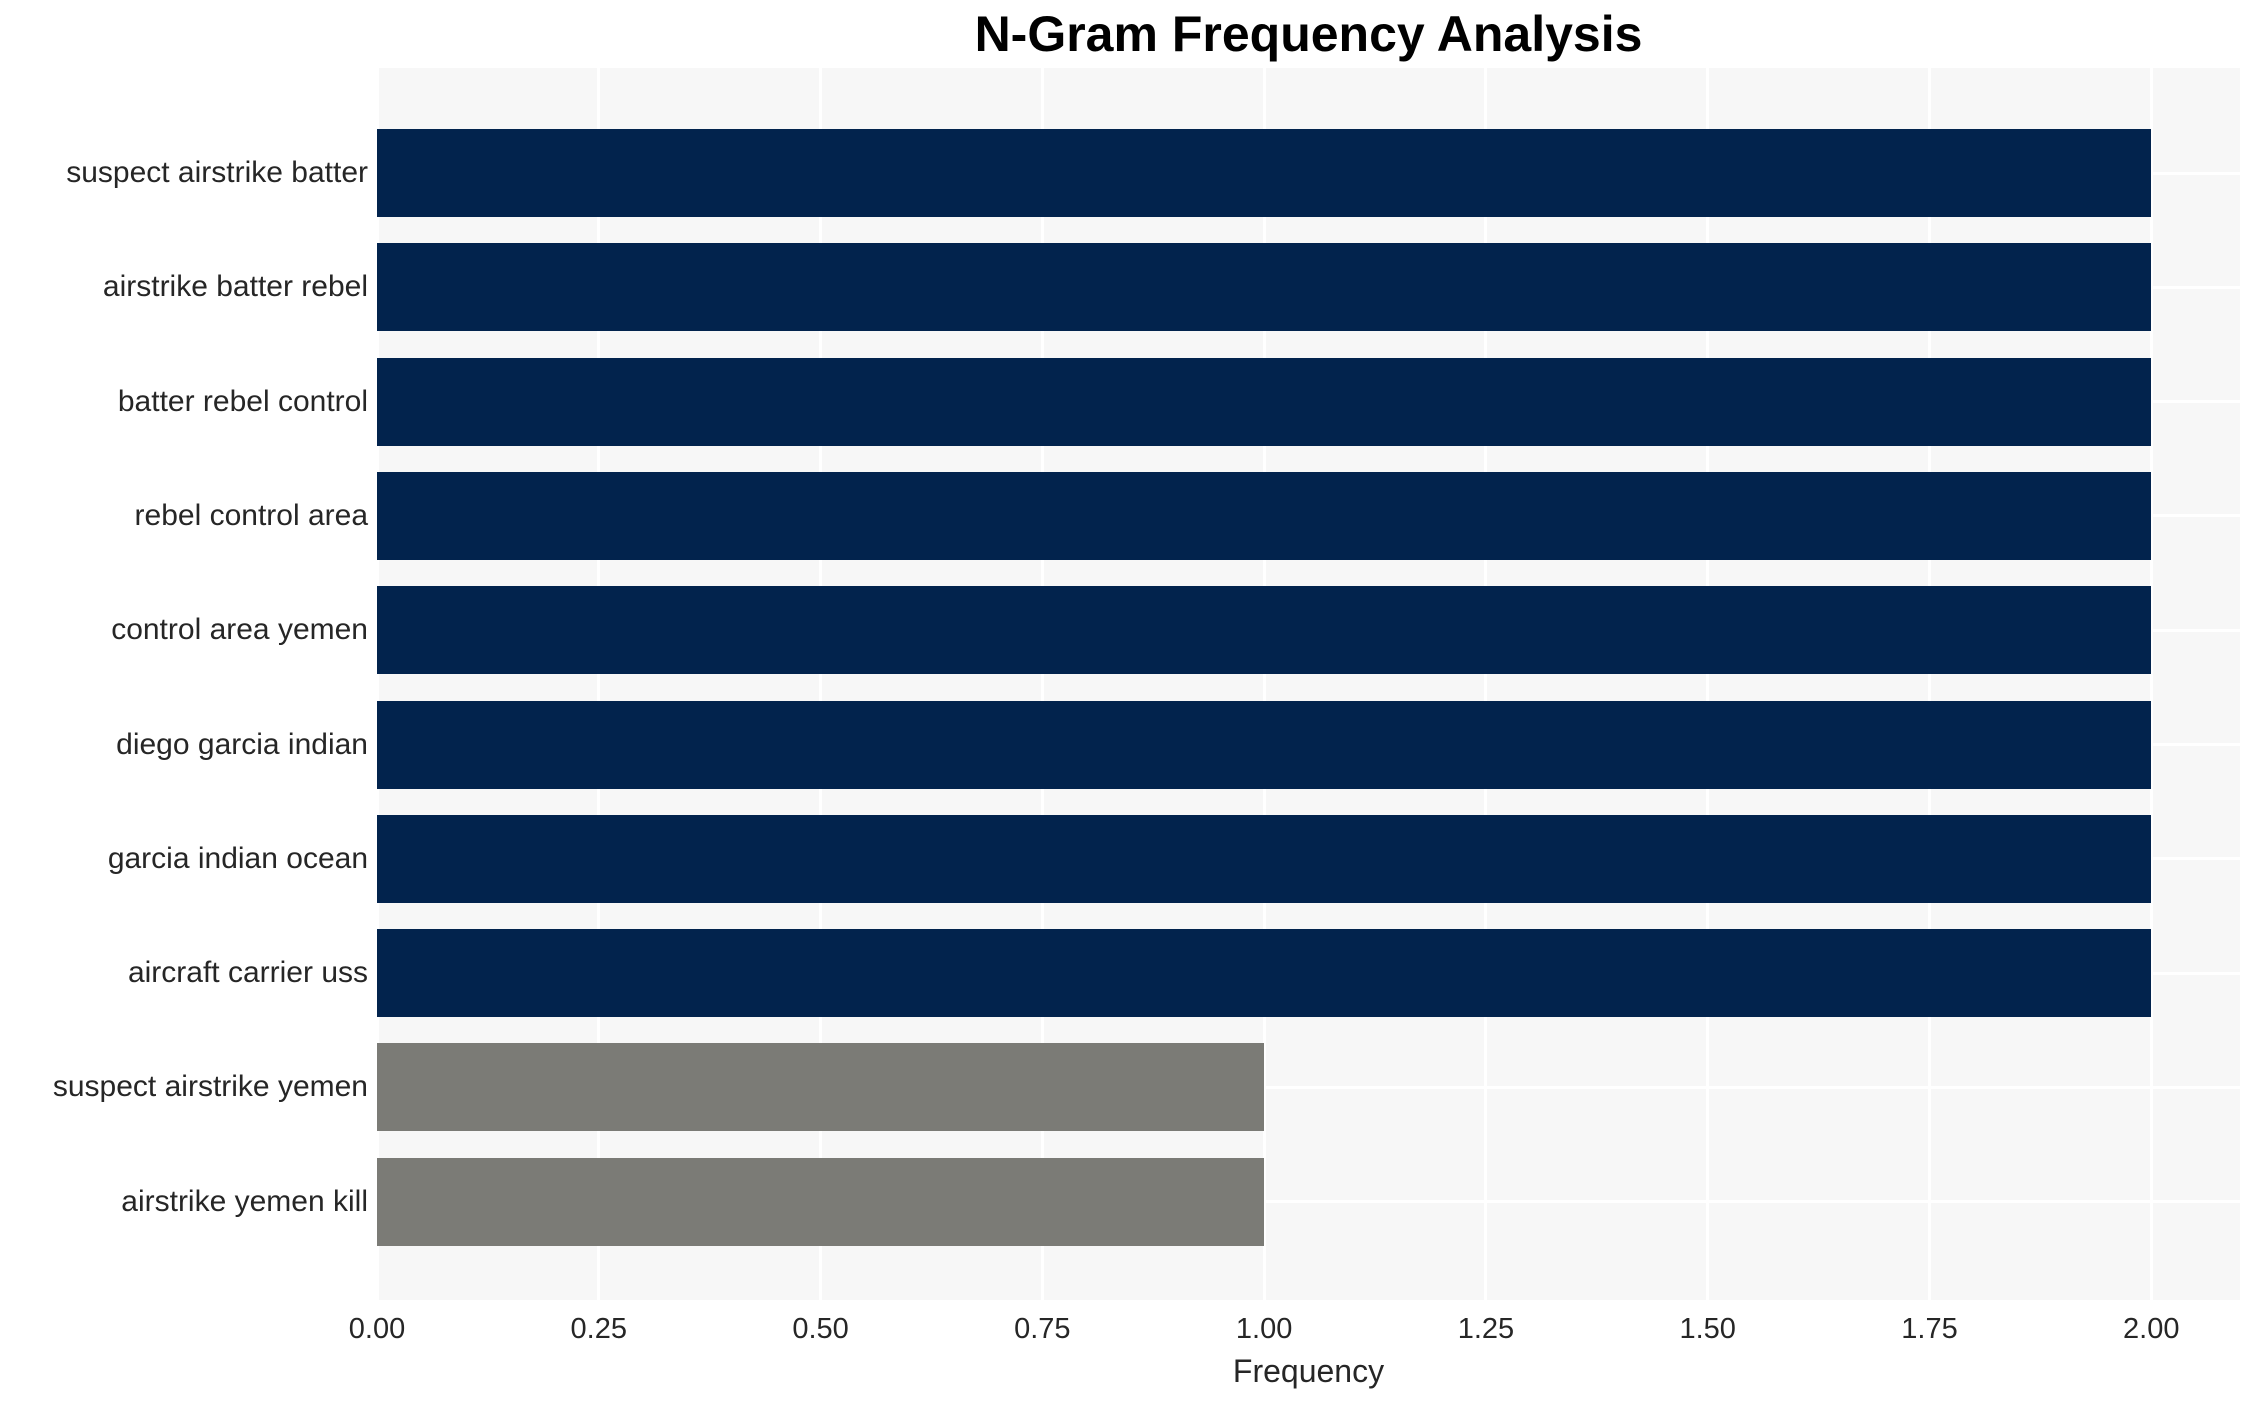  What do you see at coordinates (237, 858) in the screenshot?
I see `y-tick-label: garcia indian ocean` at bounding box center [237, 858].